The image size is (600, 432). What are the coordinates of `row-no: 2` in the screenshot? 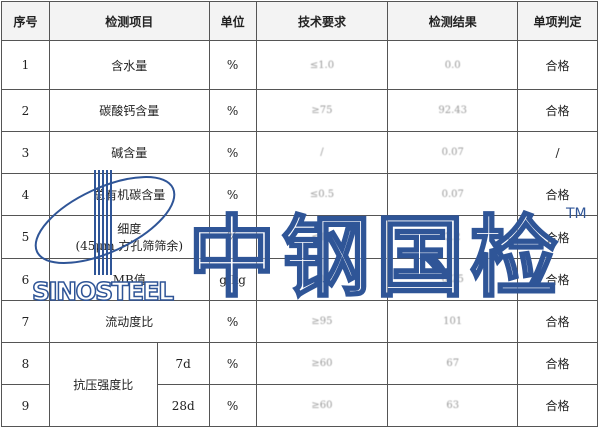 It's located at (25, 110).